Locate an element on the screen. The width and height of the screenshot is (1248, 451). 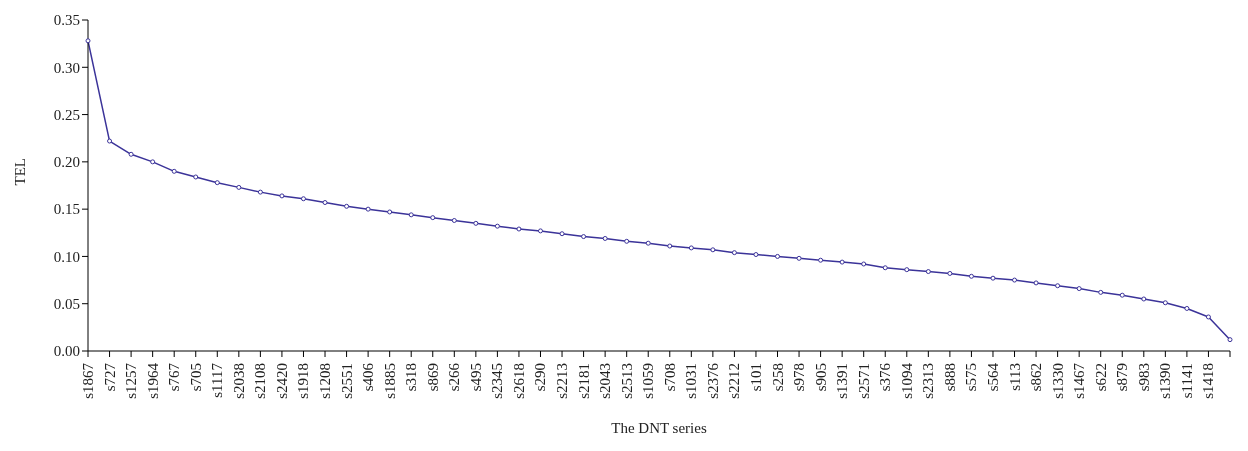
y-tick-label: 0.25 is located at coordinates (66, 114).